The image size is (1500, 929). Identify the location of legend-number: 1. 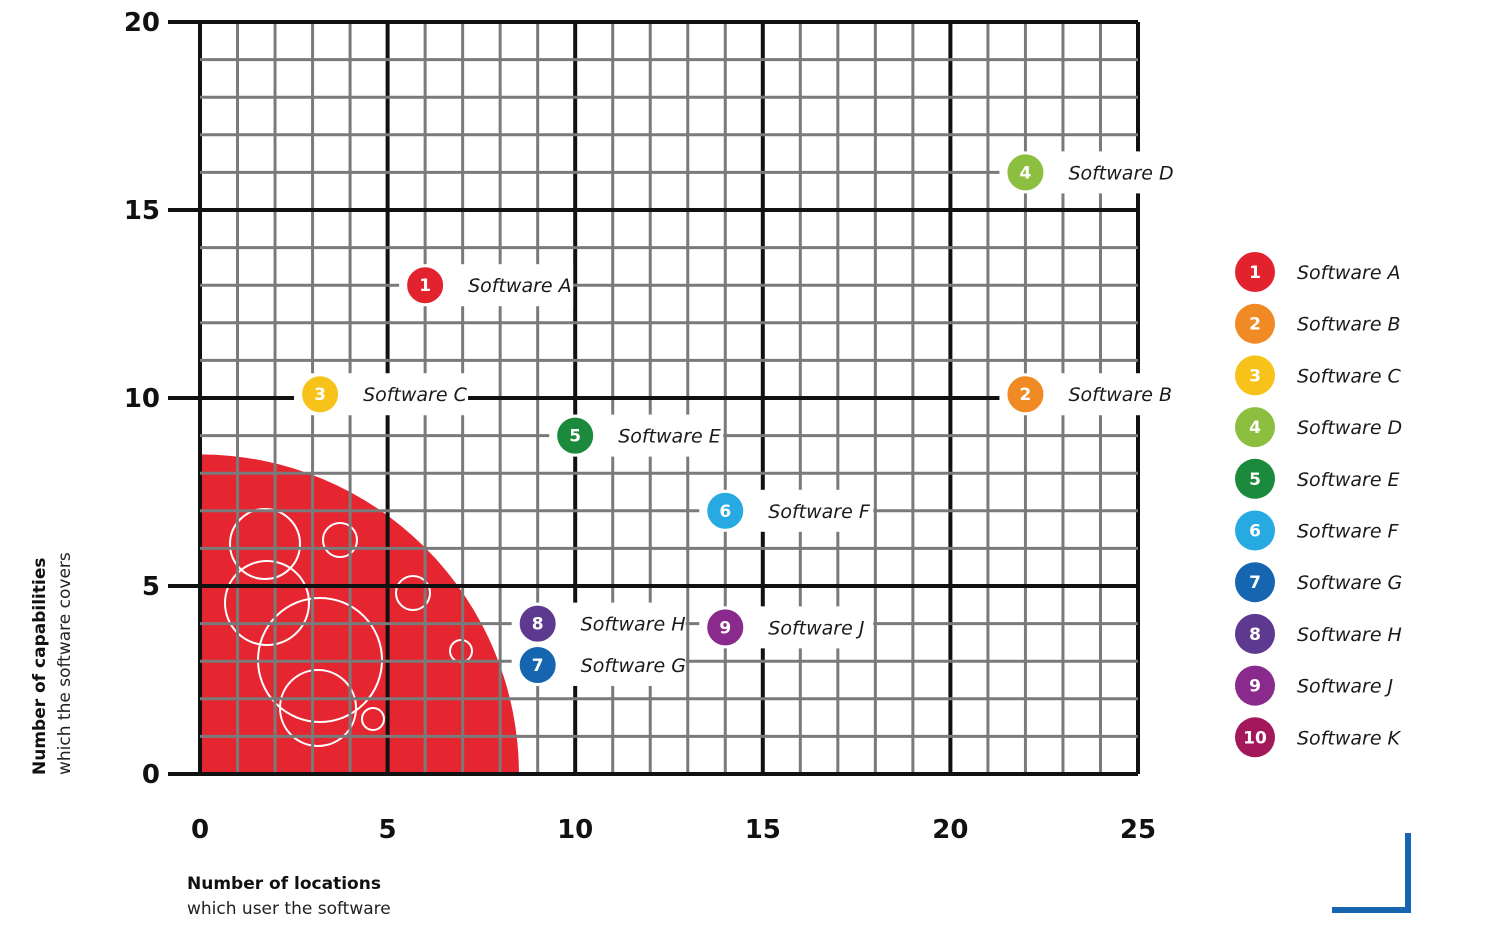
(1255, 273).